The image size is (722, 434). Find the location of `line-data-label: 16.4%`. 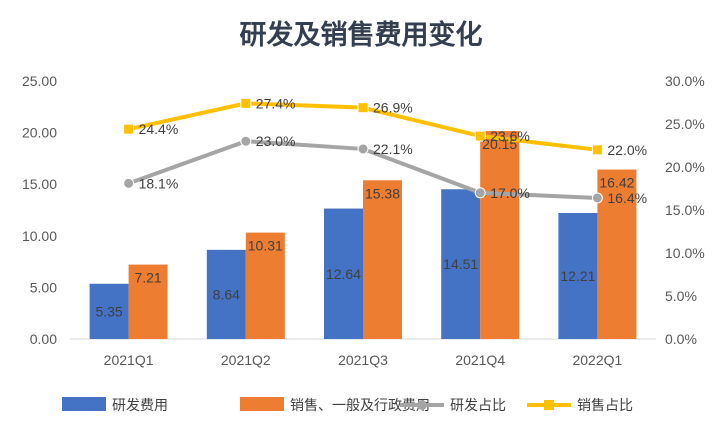

line-data-label: 16.4% is located at coordinates (627, 198).